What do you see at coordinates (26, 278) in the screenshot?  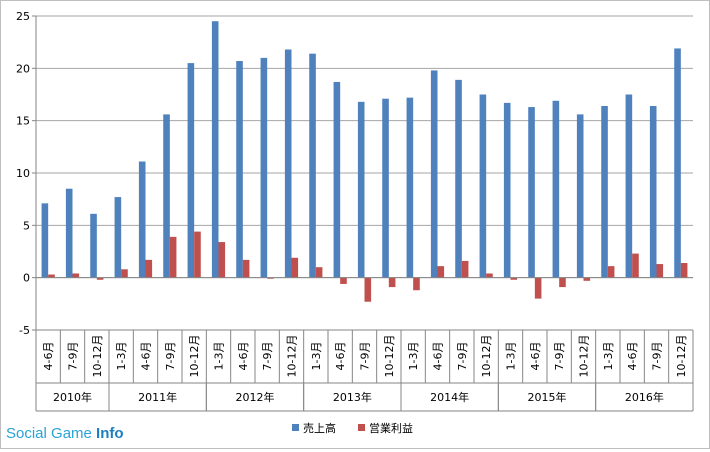 I see `y-tick-label: 0` at bounding box center [26, 278].